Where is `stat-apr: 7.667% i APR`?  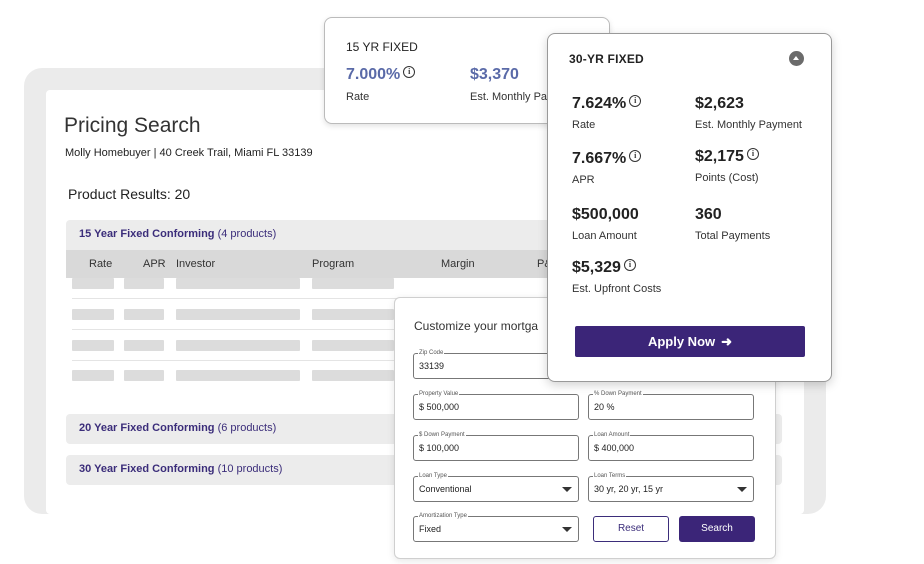 stat-apr: 7.667% i APR is located at coordinates (607, 168).